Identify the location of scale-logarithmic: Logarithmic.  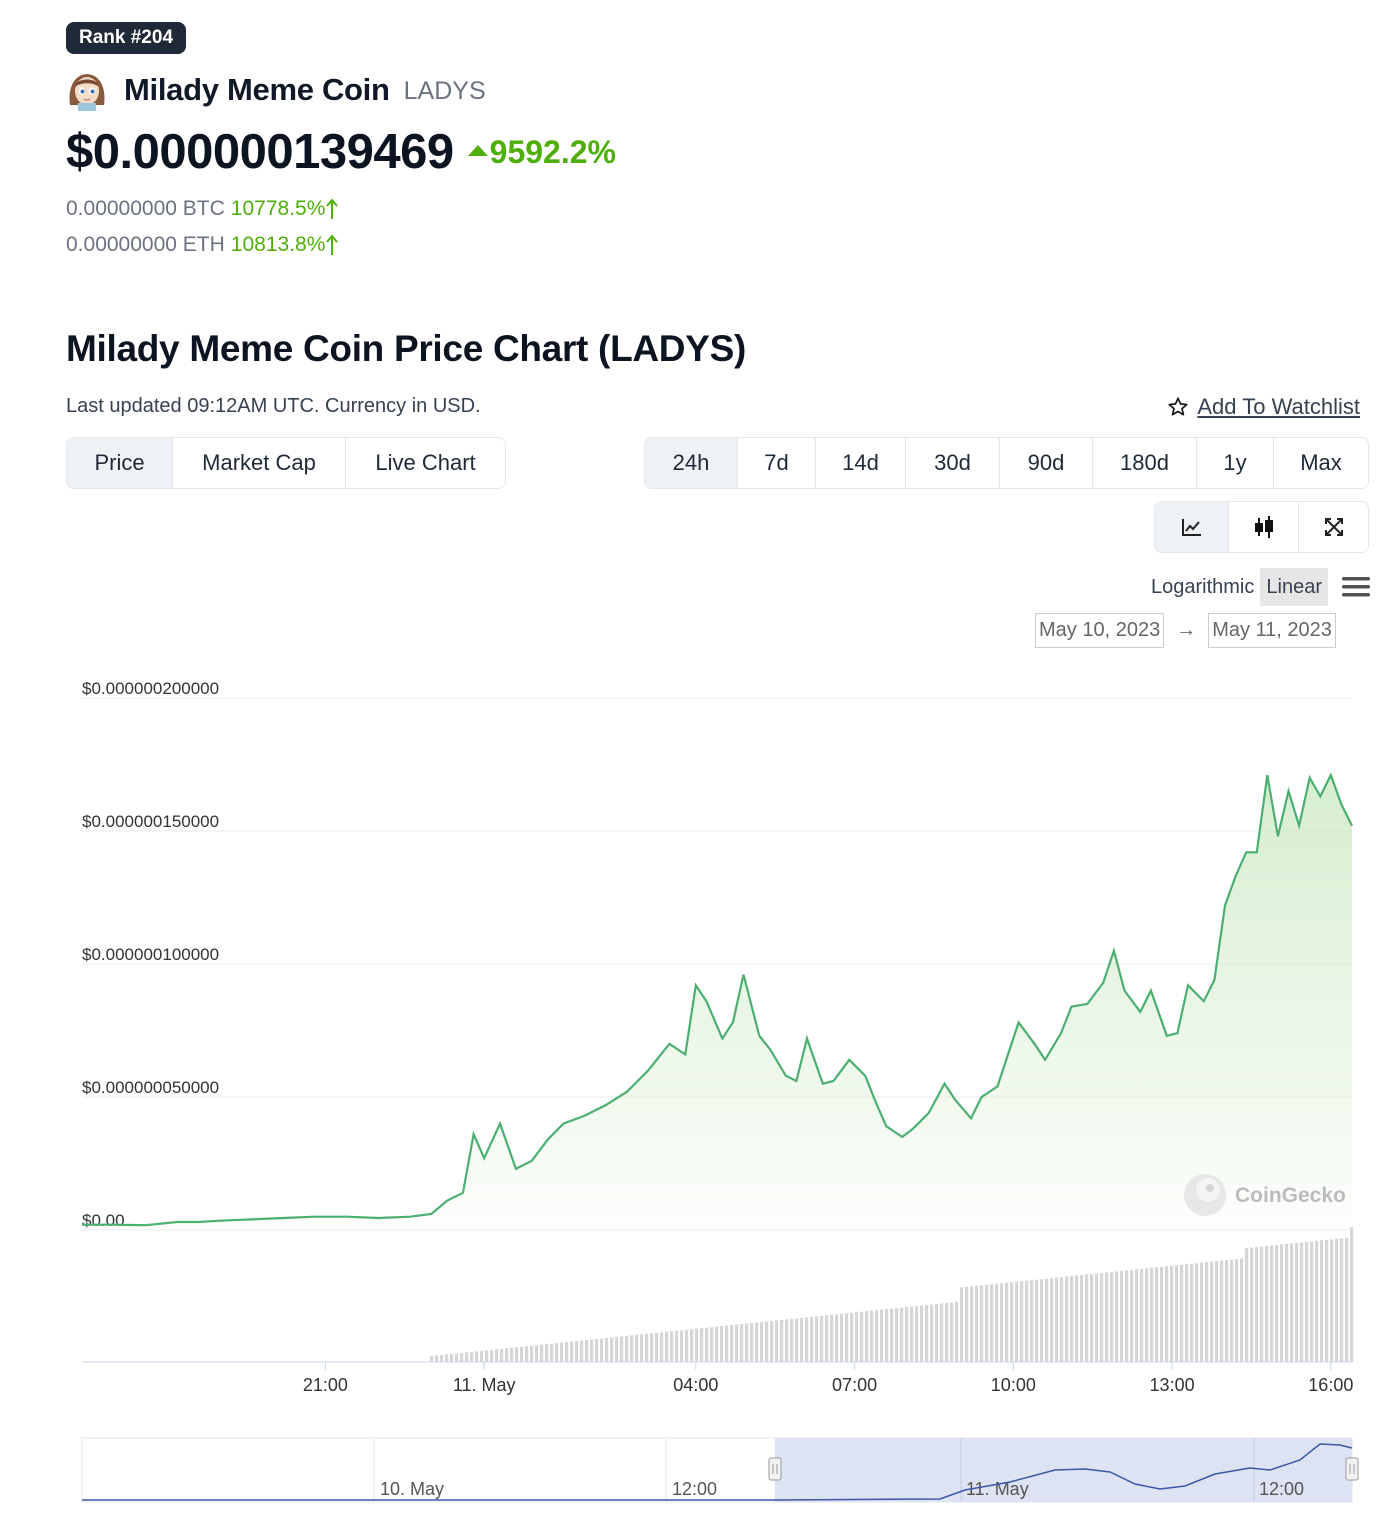
(1203, 587).